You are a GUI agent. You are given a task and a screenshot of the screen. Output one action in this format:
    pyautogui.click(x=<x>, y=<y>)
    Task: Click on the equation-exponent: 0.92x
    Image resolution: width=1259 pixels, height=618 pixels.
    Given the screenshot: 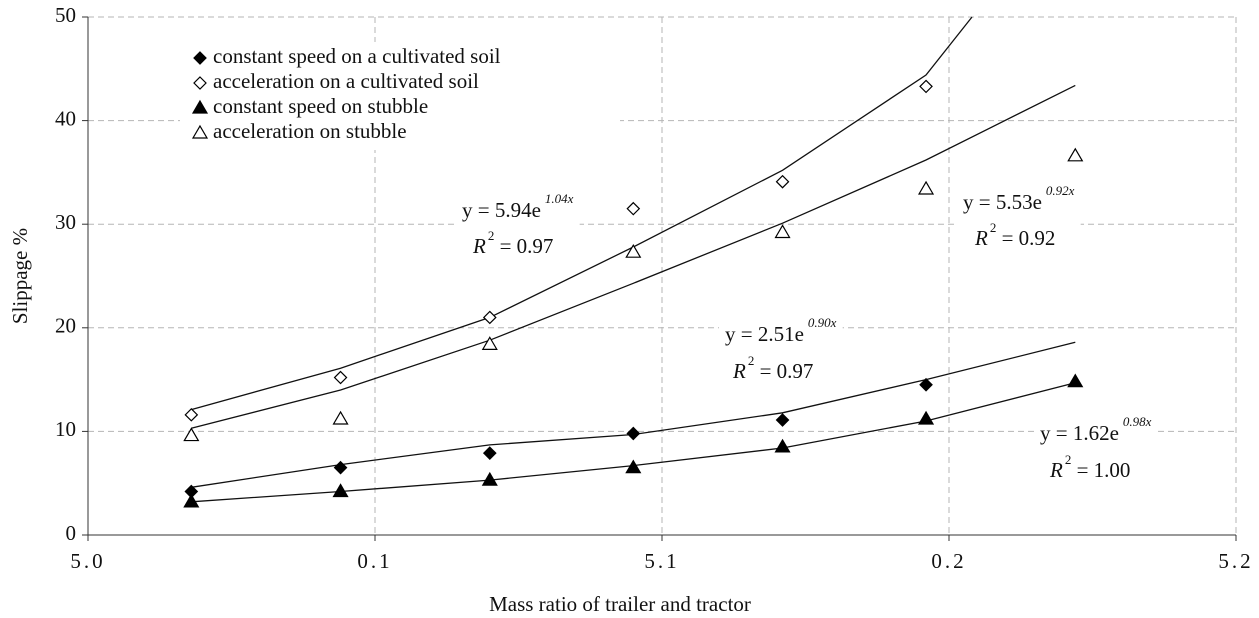 What is the action you would take?
    pyautogui.click(x=1060, y=190)
    